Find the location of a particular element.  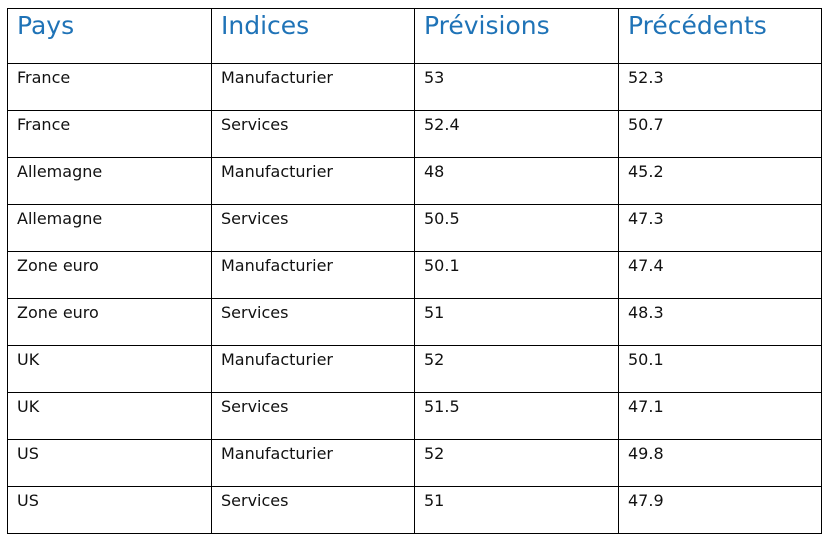

cell-precedent: 50.1 is located at coordinates (720, 369).